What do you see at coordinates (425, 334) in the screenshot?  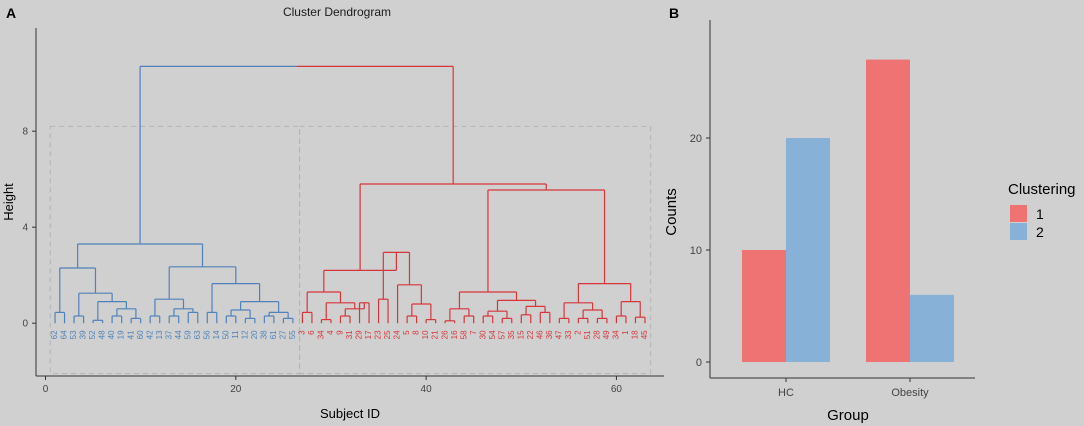 I see `leaf-label: 10` at bounding box center [425, 334].